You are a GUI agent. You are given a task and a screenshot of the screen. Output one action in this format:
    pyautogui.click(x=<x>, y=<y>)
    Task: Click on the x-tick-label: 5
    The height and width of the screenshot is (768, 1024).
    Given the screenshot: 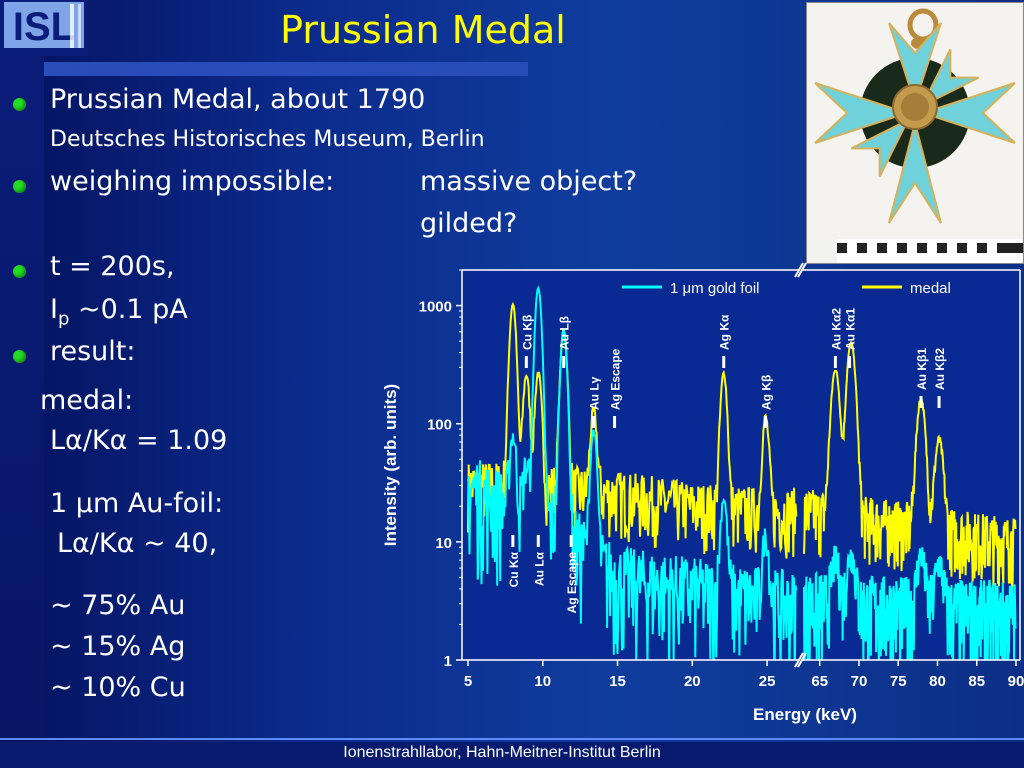 What is the action you would take?
    pyautogui.click(x=468, y=681)
    